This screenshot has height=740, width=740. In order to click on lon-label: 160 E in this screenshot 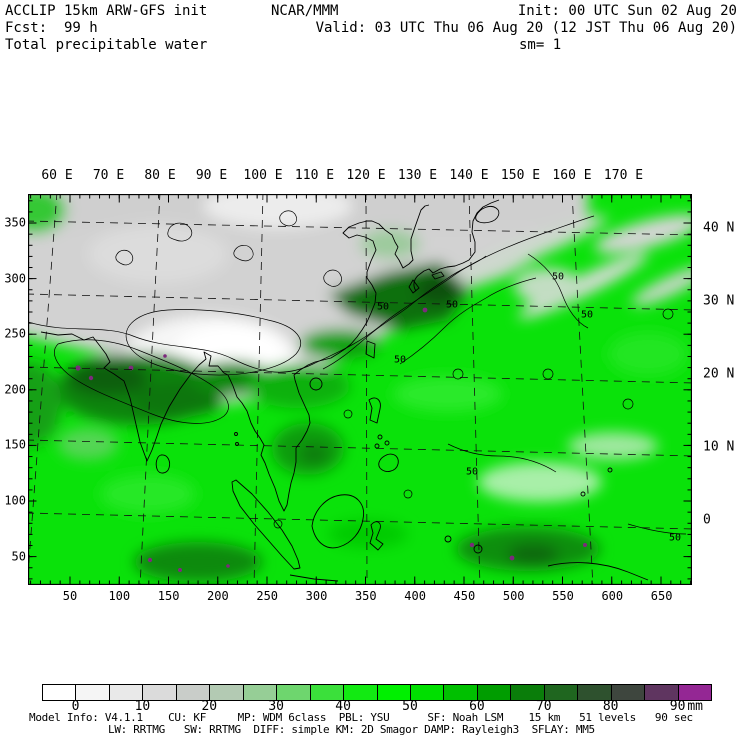, I will do `click(572, 175)`.